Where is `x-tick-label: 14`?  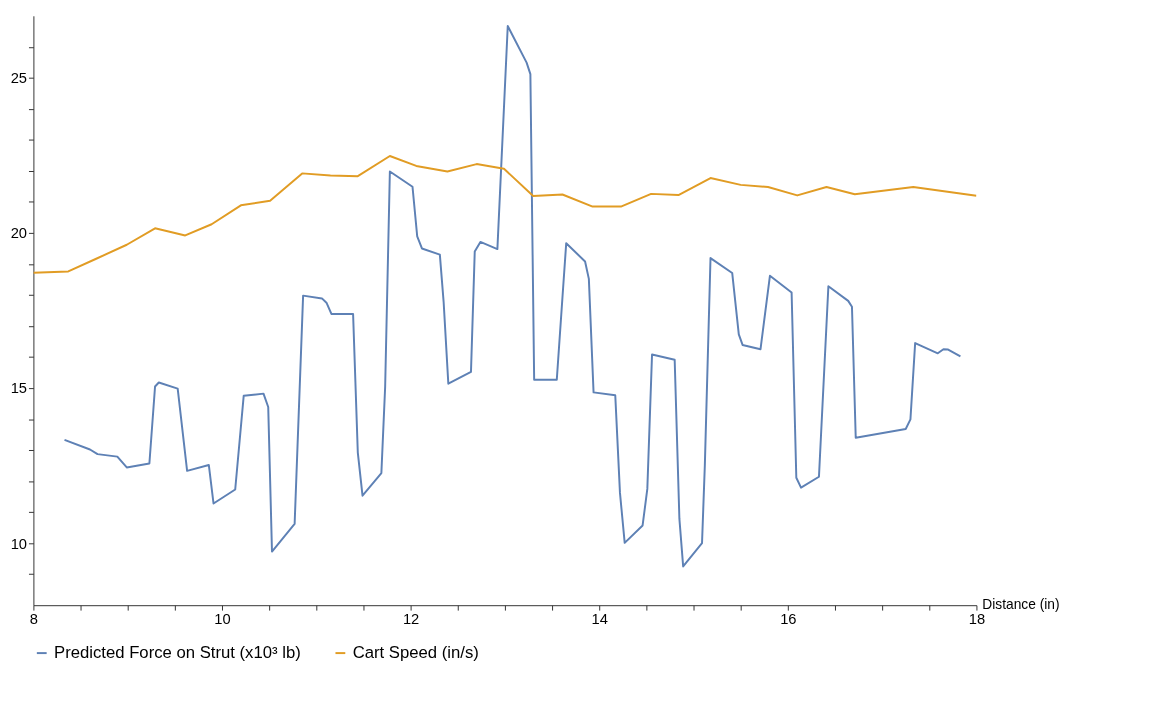
x-tick-label: 14 is located at coordinates (599, 619).